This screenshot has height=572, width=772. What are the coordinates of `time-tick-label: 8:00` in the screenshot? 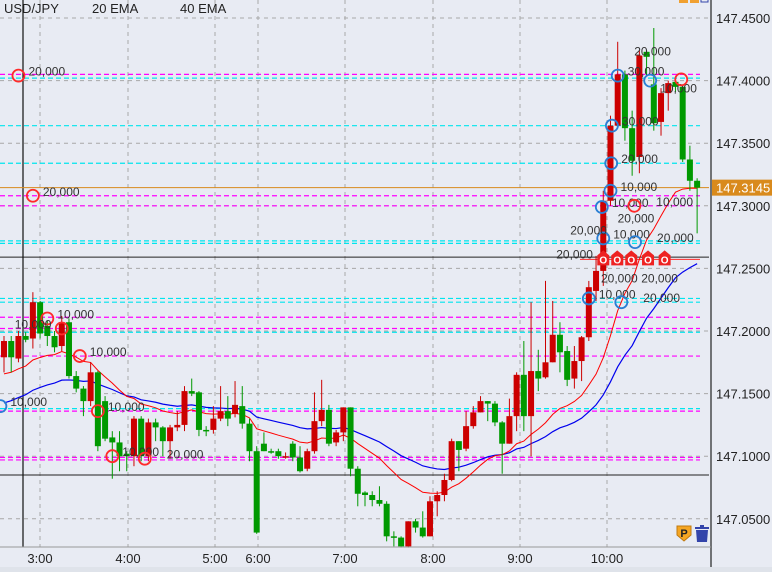 It's located at (432, 558).